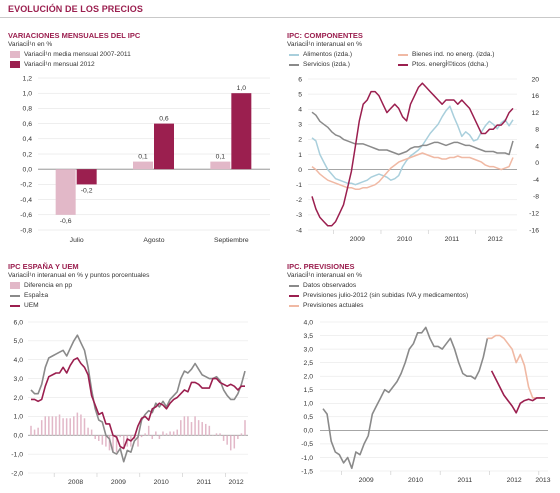 Image resolution: width=560 pixels, height=493 pixels. I want to click on ue-y-tick-label: -1,0, so click(17, 454).